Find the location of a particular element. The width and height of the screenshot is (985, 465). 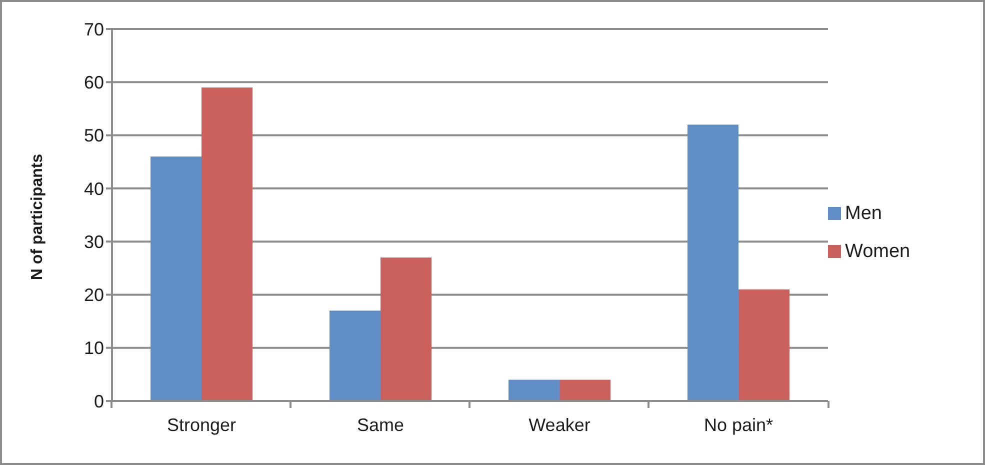

legend-label: Men is located at coordinates (863, 213).